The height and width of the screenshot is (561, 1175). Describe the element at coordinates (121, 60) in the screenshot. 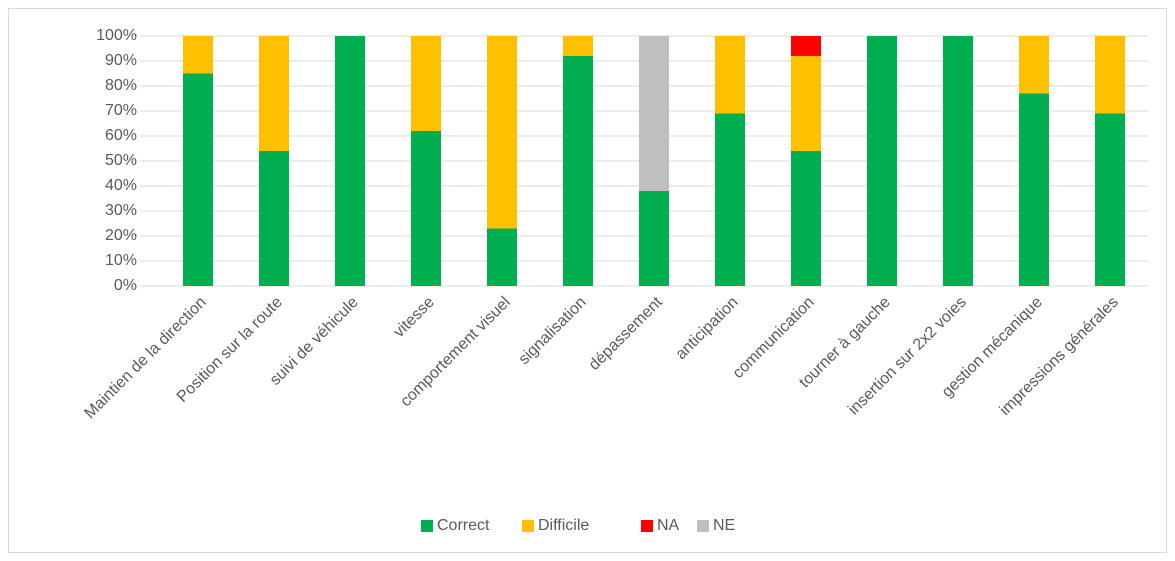

I see `y-tick-label: 90%` at that location.